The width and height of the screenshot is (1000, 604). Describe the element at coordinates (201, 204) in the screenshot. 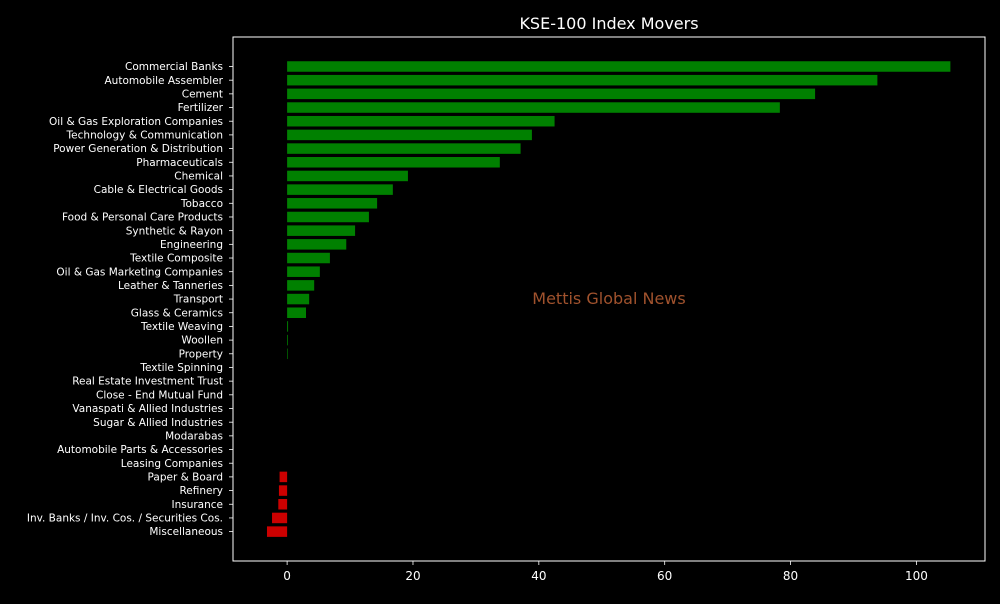

I see `y-tick-label: Tobacco` at that location.